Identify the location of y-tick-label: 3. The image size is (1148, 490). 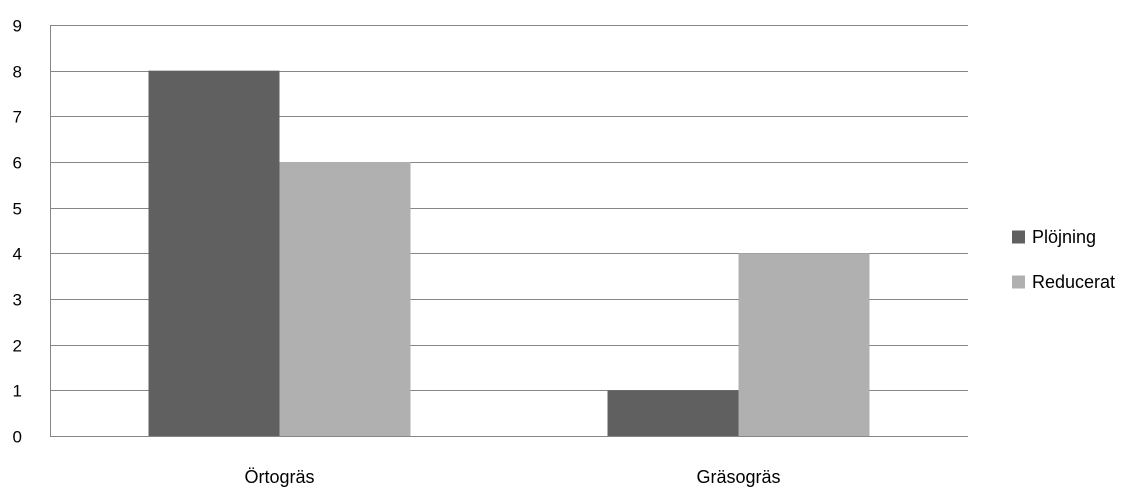
(17, 300).